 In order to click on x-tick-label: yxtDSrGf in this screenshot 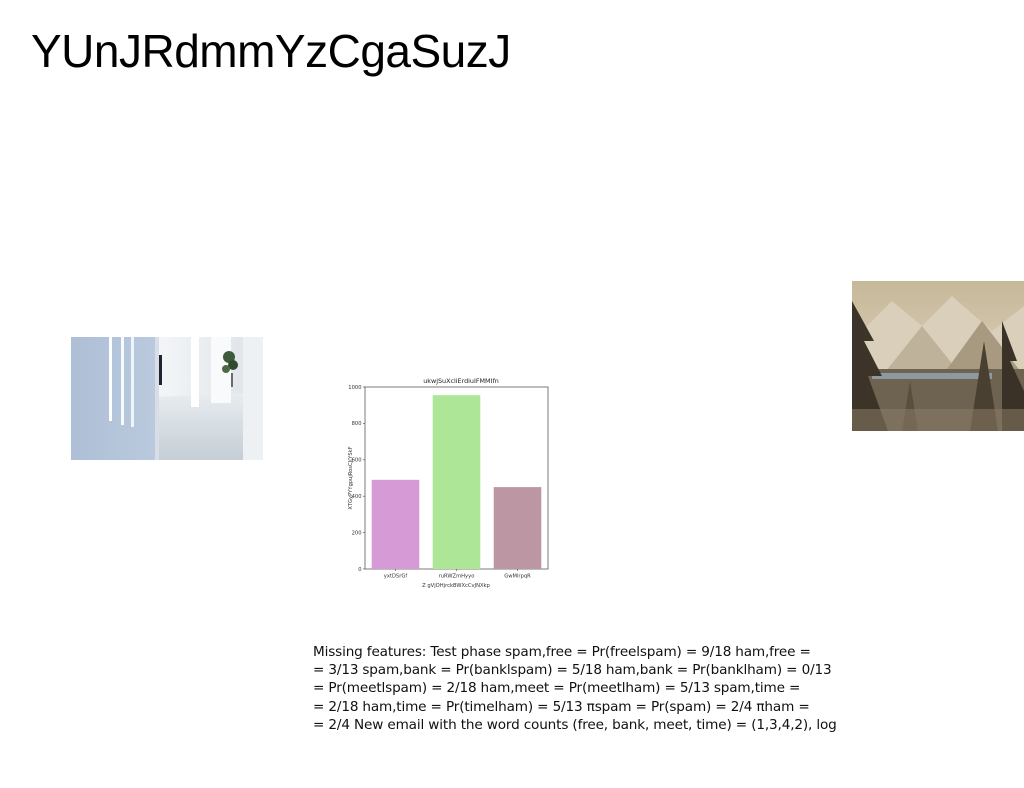, I will do `click(396, 577)`.